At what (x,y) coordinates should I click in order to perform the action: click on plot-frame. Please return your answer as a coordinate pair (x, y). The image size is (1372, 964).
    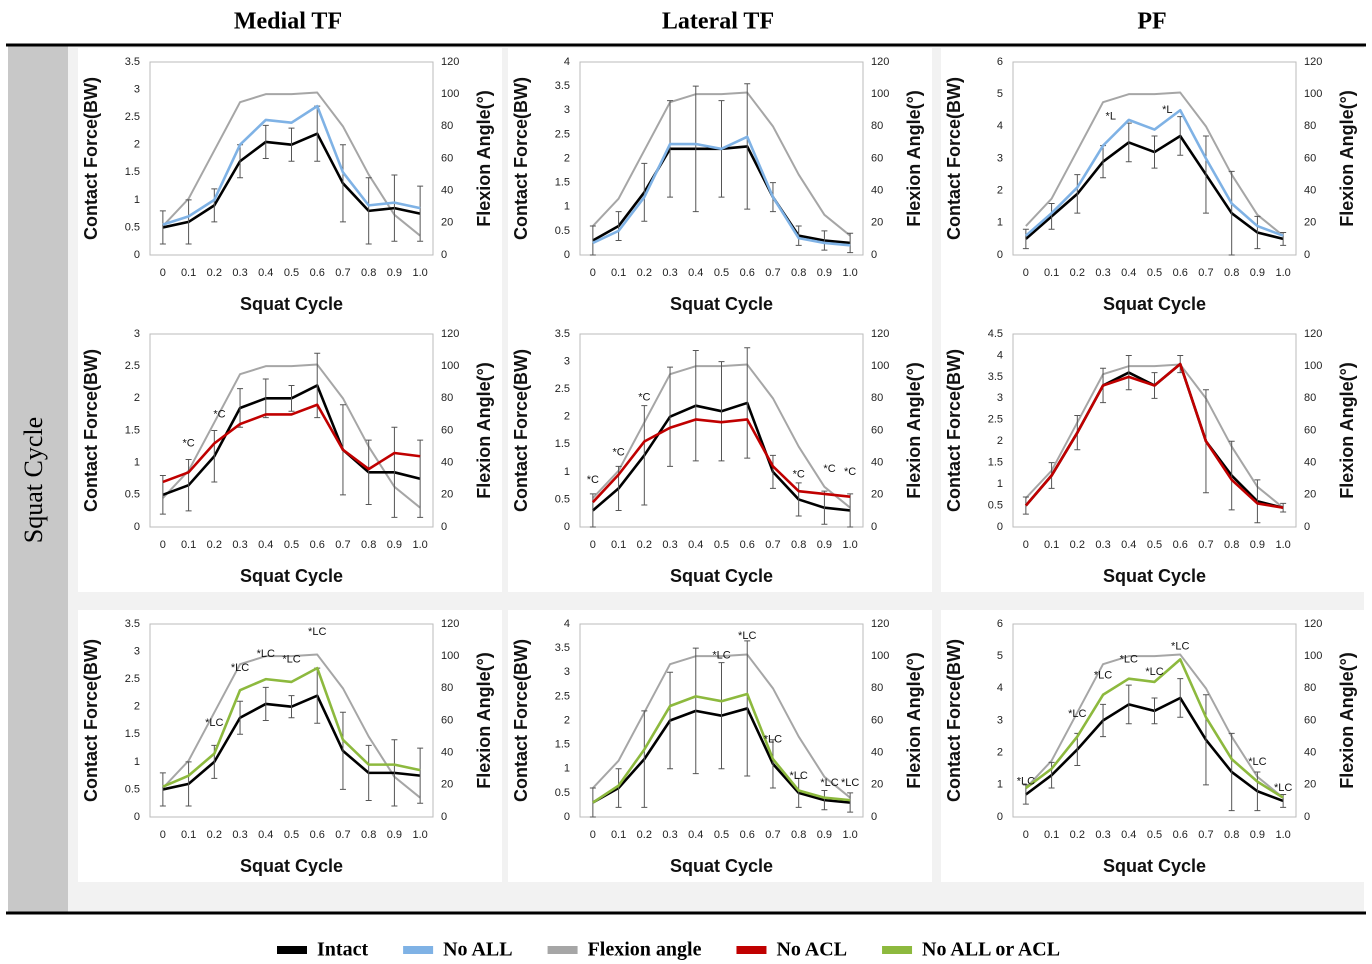
    Looking at the image, I should click on (1154, 430).